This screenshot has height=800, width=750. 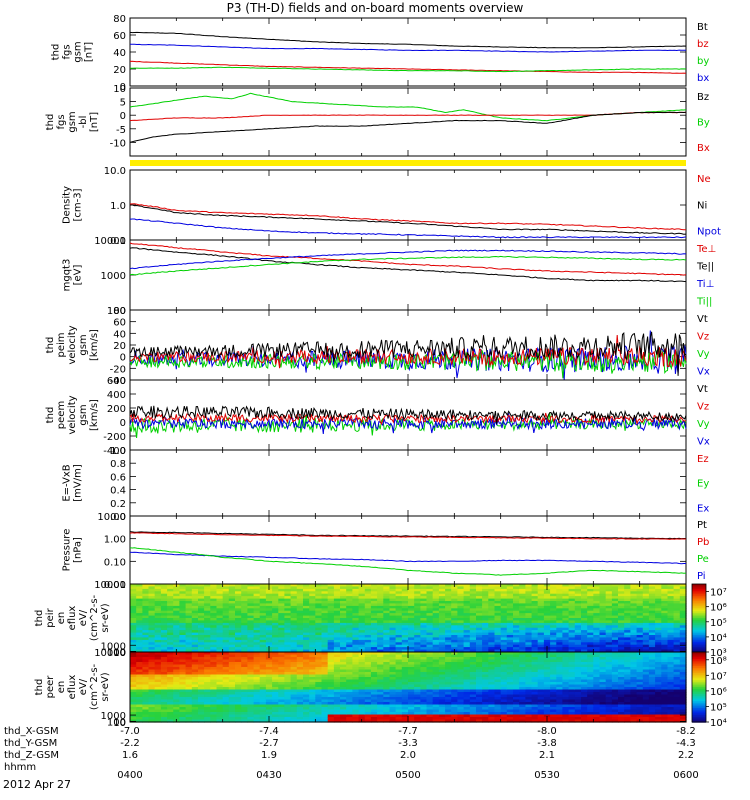 What do you see at coordinates (408, 259) in the screenshot?
I see `series-line-blue` at bounding box center [408, 259].